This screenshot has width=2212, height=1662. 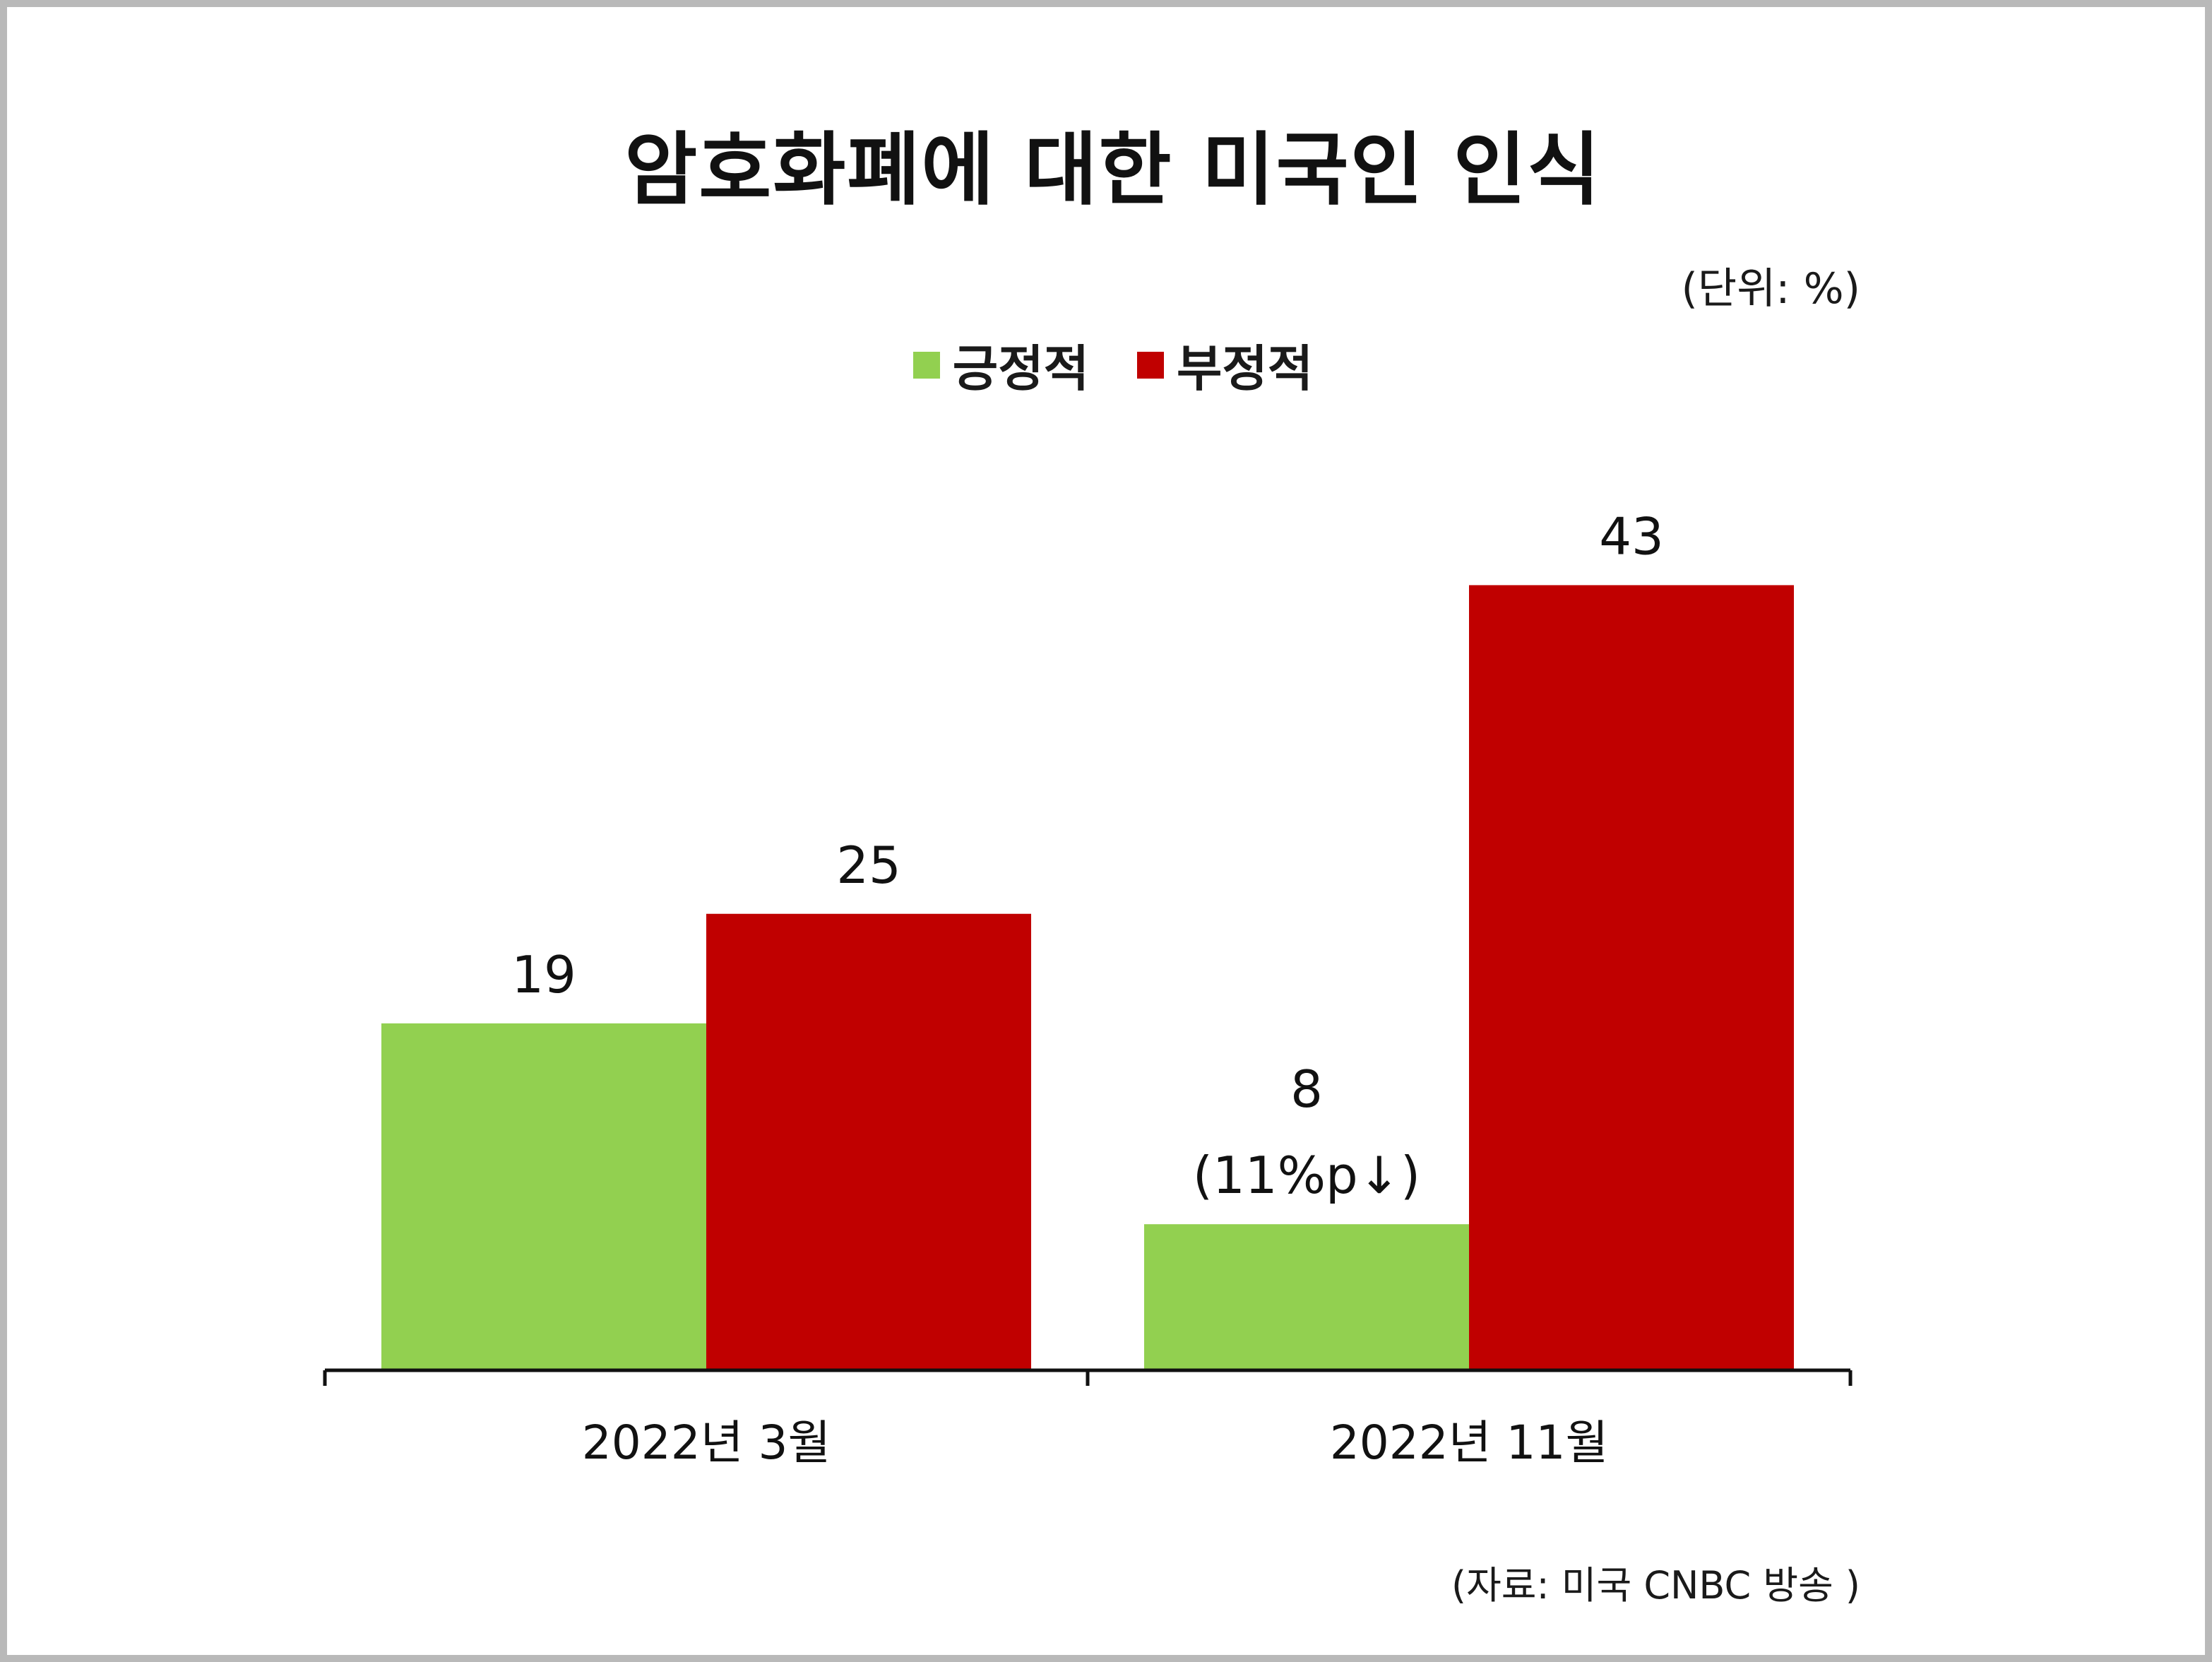 I want to click on data-label-positive-1: 8, so click(x=1306, y=1089).